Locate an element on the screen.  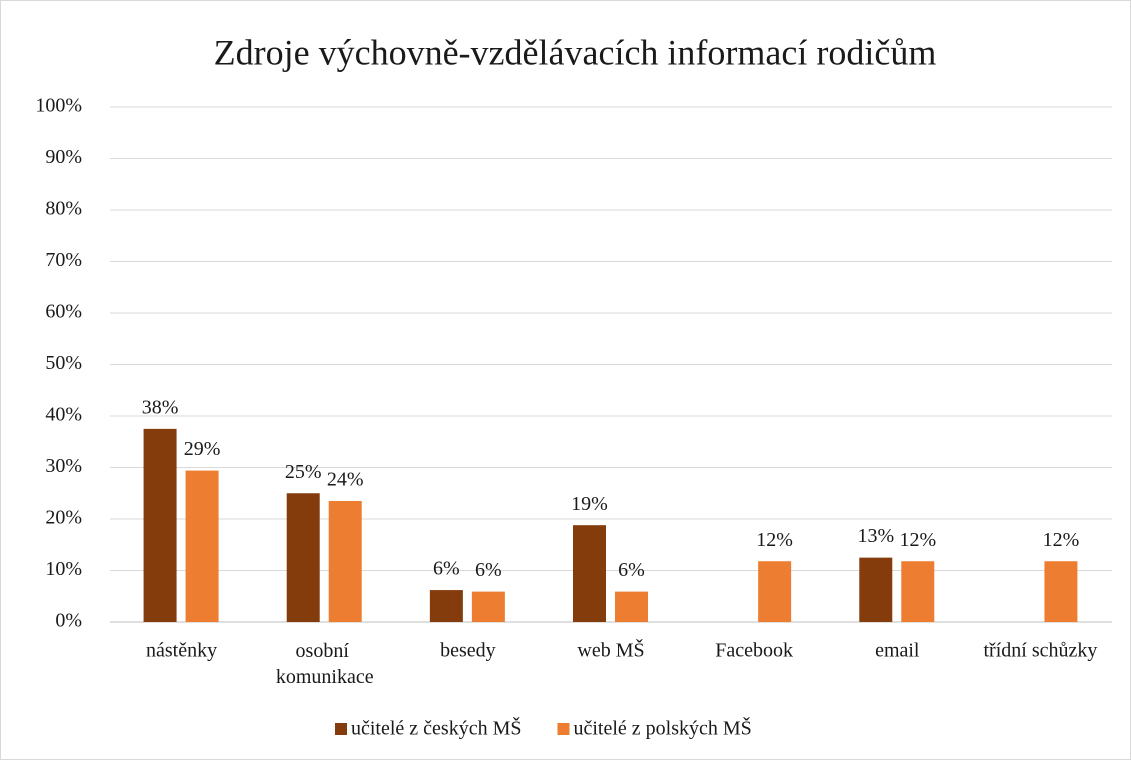
x-tick-label: email is located at coordinates (897, 651).